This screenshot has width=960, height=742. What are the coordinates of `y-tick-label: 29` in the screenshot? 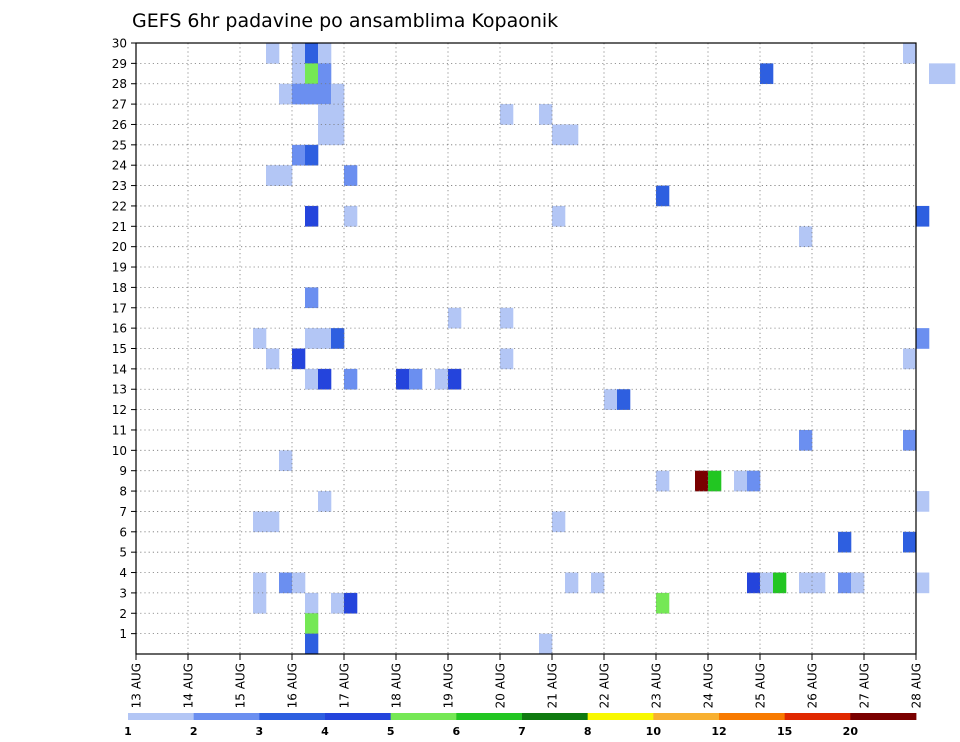 It's located at (119, 64).